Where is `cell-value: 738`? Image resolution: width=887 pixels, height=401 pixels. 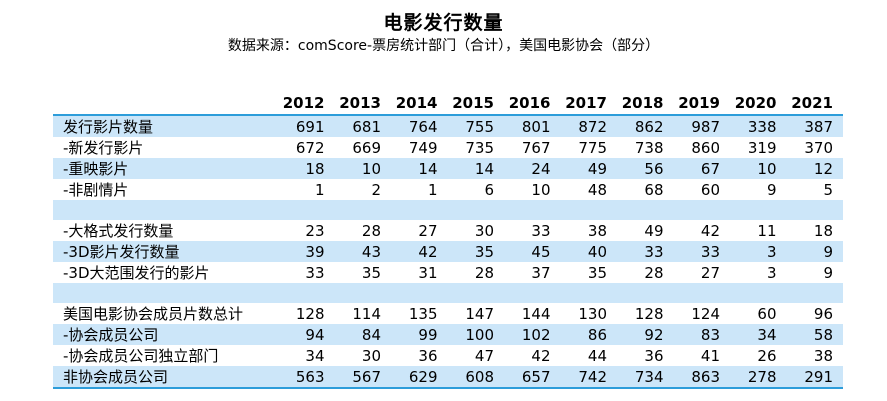 cell-value: 738 is located at coordinates (649, 147).